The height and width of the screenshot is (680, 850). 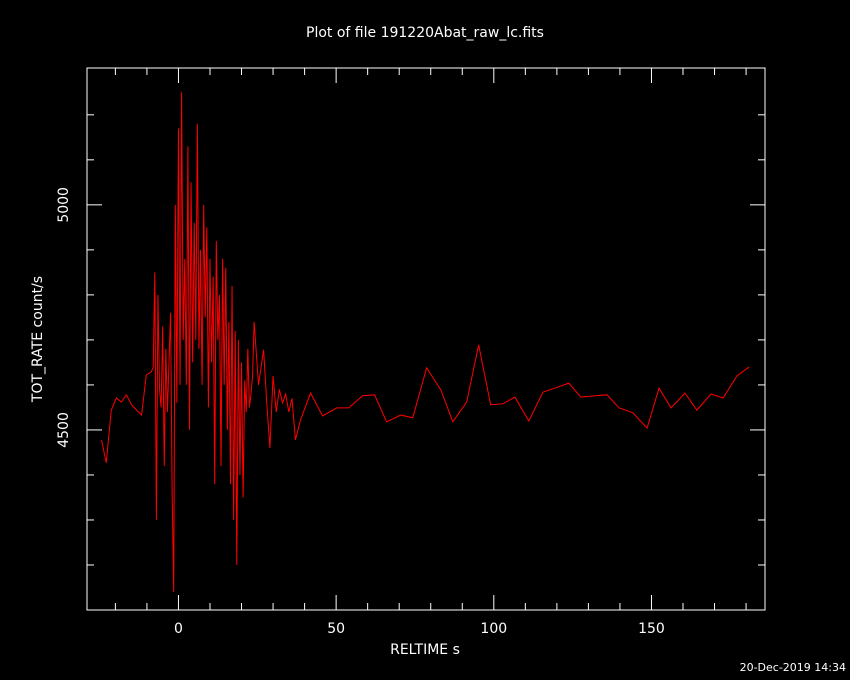 What do you see at coordinates (493, 629) in the screenshot?
I see `x-tick-label: 100` at bounding box center [493, 629].